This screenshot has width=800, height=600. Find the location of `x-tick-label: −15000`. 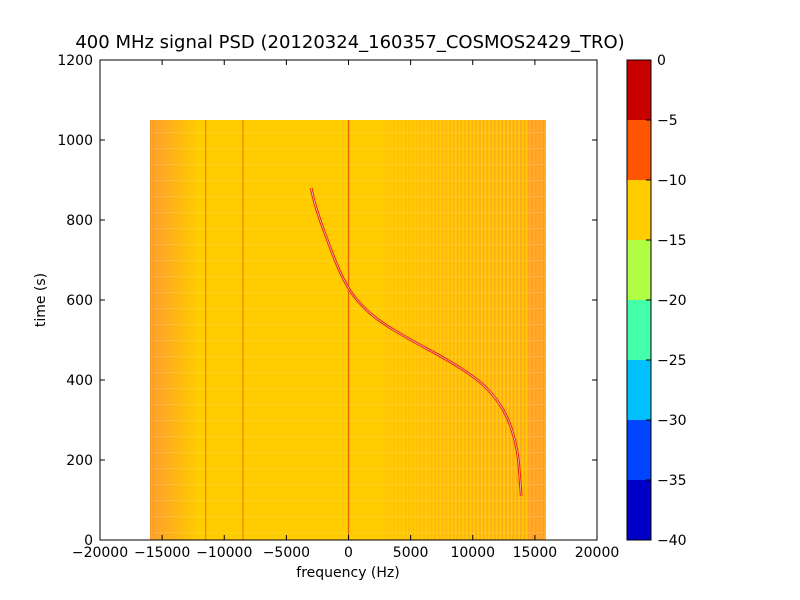

x-tick-label: −15000 is located at coordinates (162, 553).